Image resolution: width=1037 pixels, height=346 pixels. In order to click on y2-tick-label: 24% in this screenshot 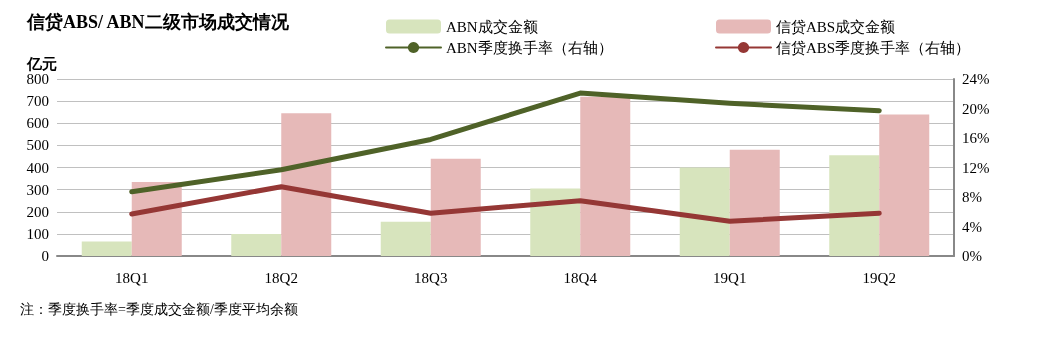, I will do `click(976, 79)`.